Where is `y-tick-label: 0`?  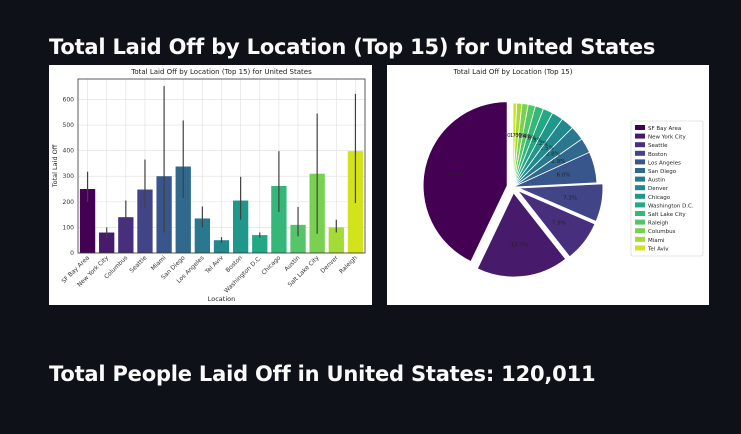 y-tick-label: 0 is located at coordinates (72, 253).